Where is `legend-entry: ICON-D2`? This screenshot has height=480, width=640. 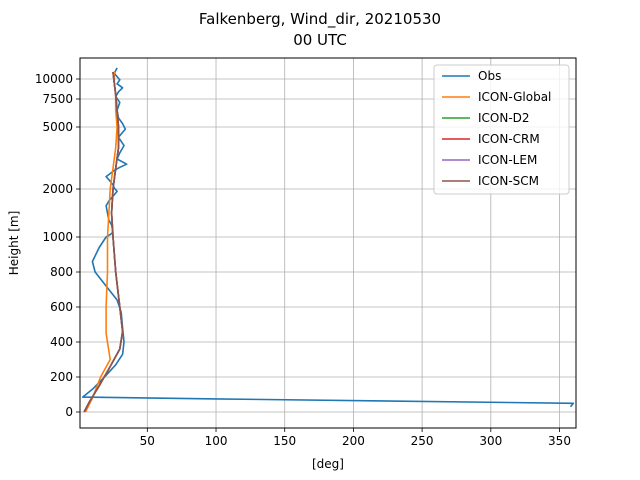
legend-entry: ICON-D2 is located at coordinates (486, 118).